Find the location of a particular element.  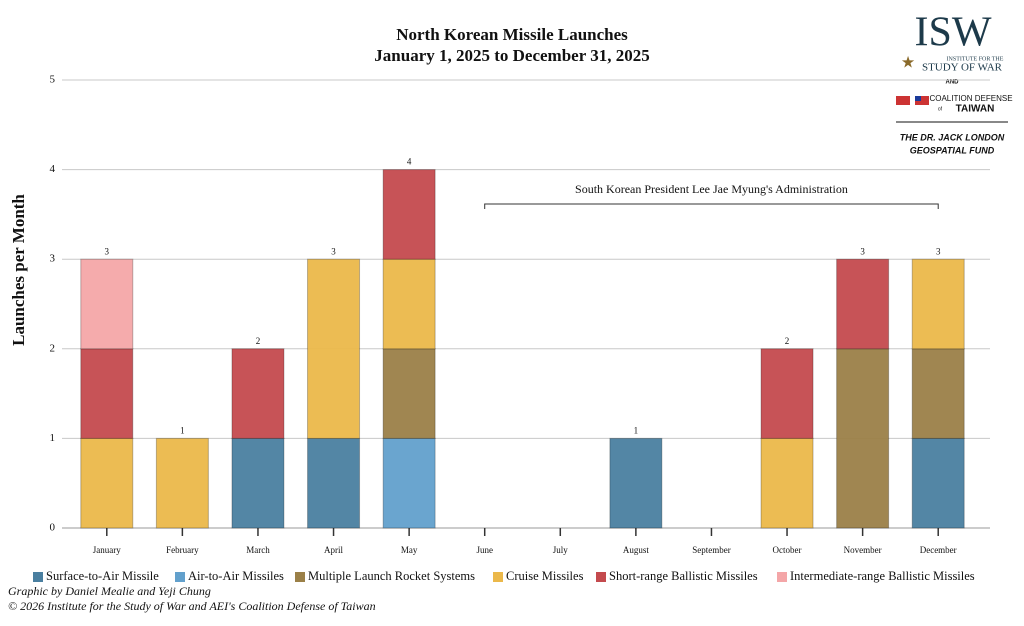

y-tick-label: 5 is located at coordinates (53, 80).